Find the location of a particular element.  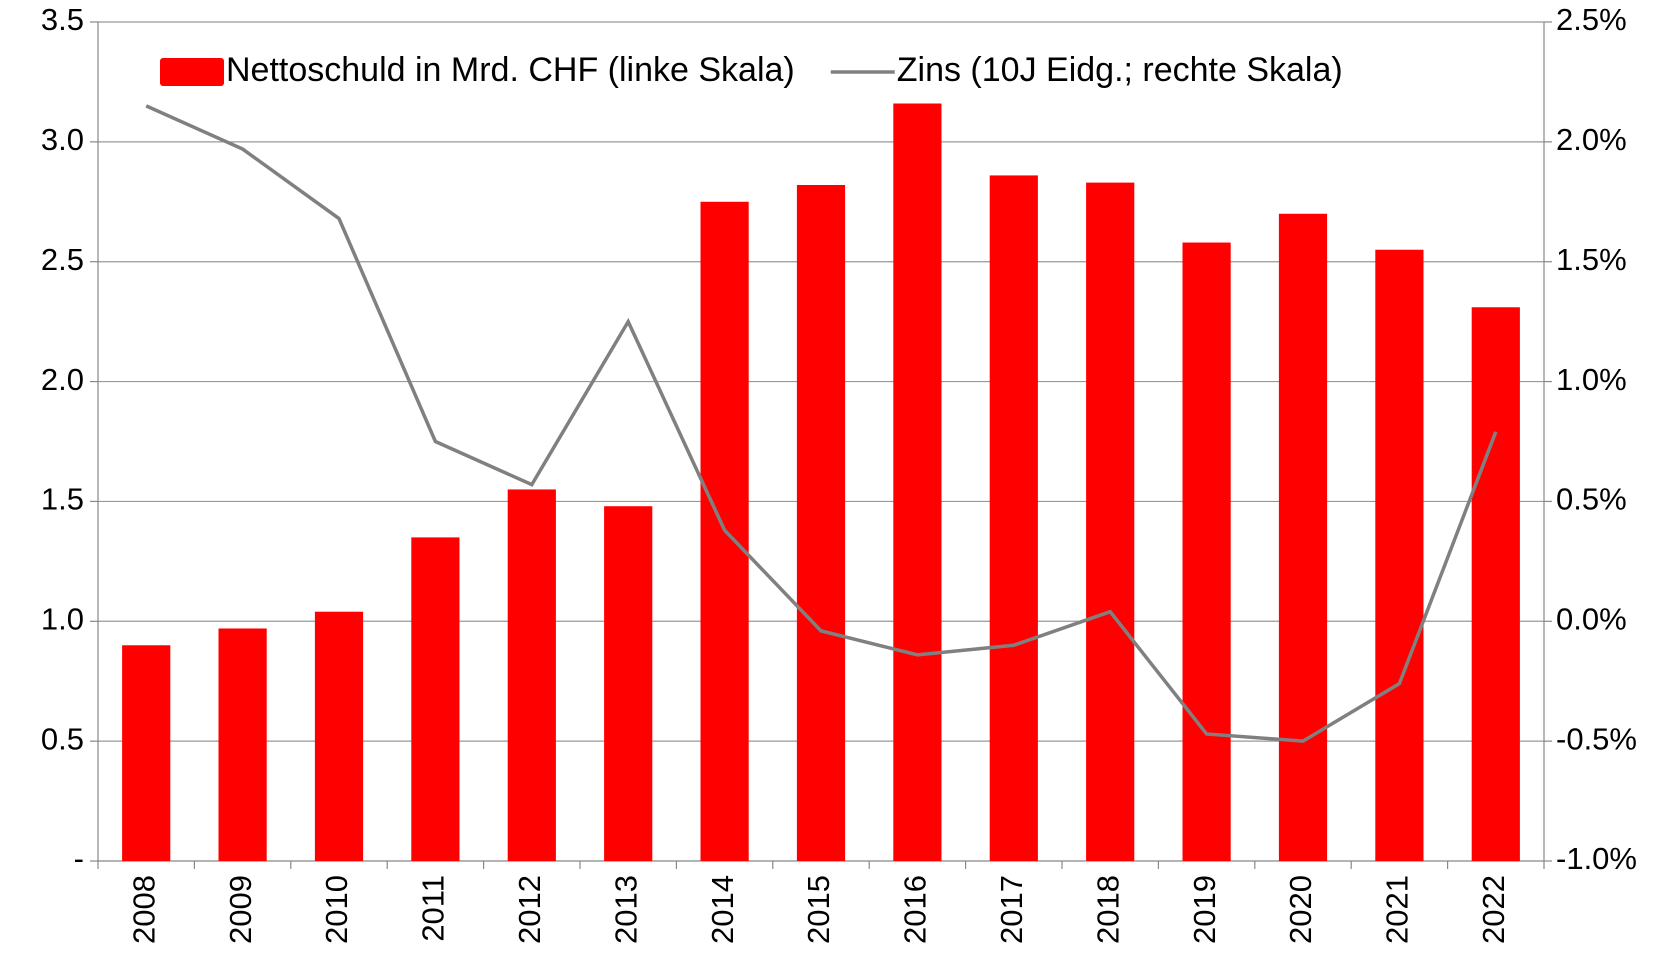

y2-tick-label: -0.5% is located at coordinates (1596, 738).